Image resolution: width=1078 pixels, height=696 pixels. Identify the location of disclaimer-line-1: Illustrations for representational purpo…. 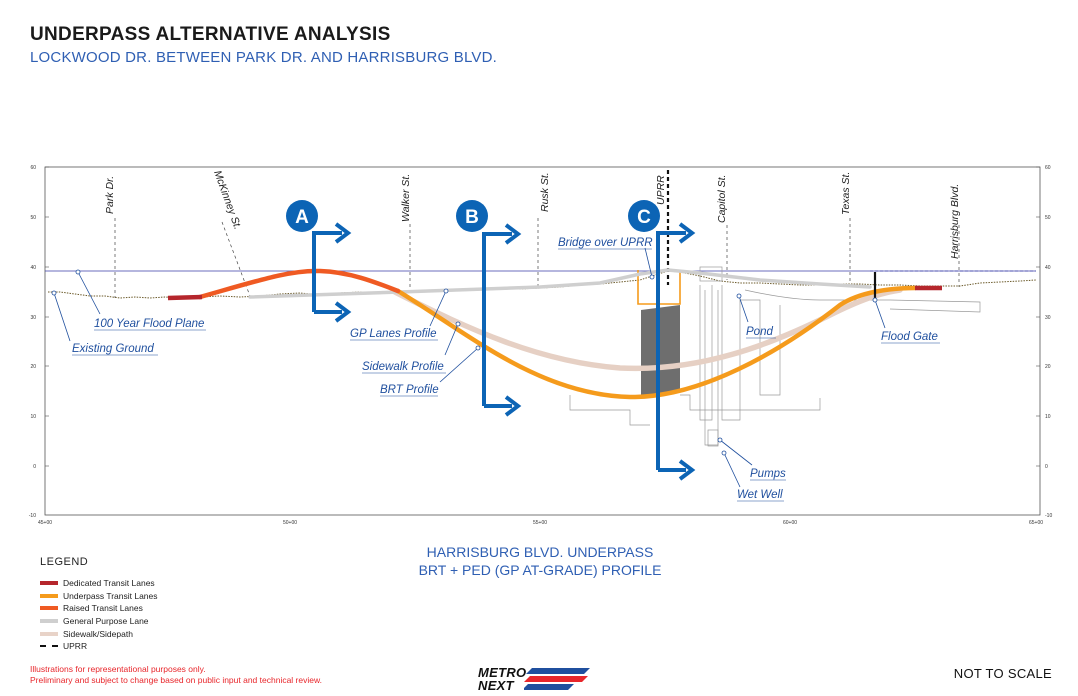
(118, 669).